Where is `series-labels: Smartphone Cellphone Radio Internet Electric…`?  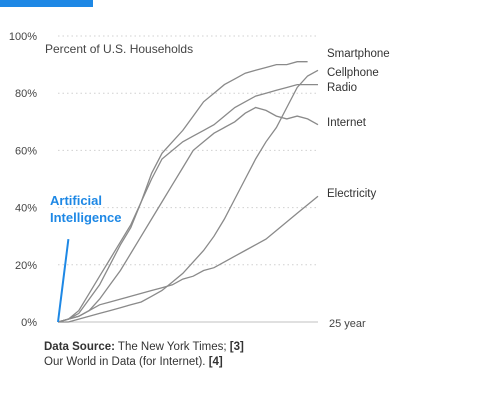 series-labels: Smartphone Cellphone Radio Internet Electric… is located at coordinates (358, 124).